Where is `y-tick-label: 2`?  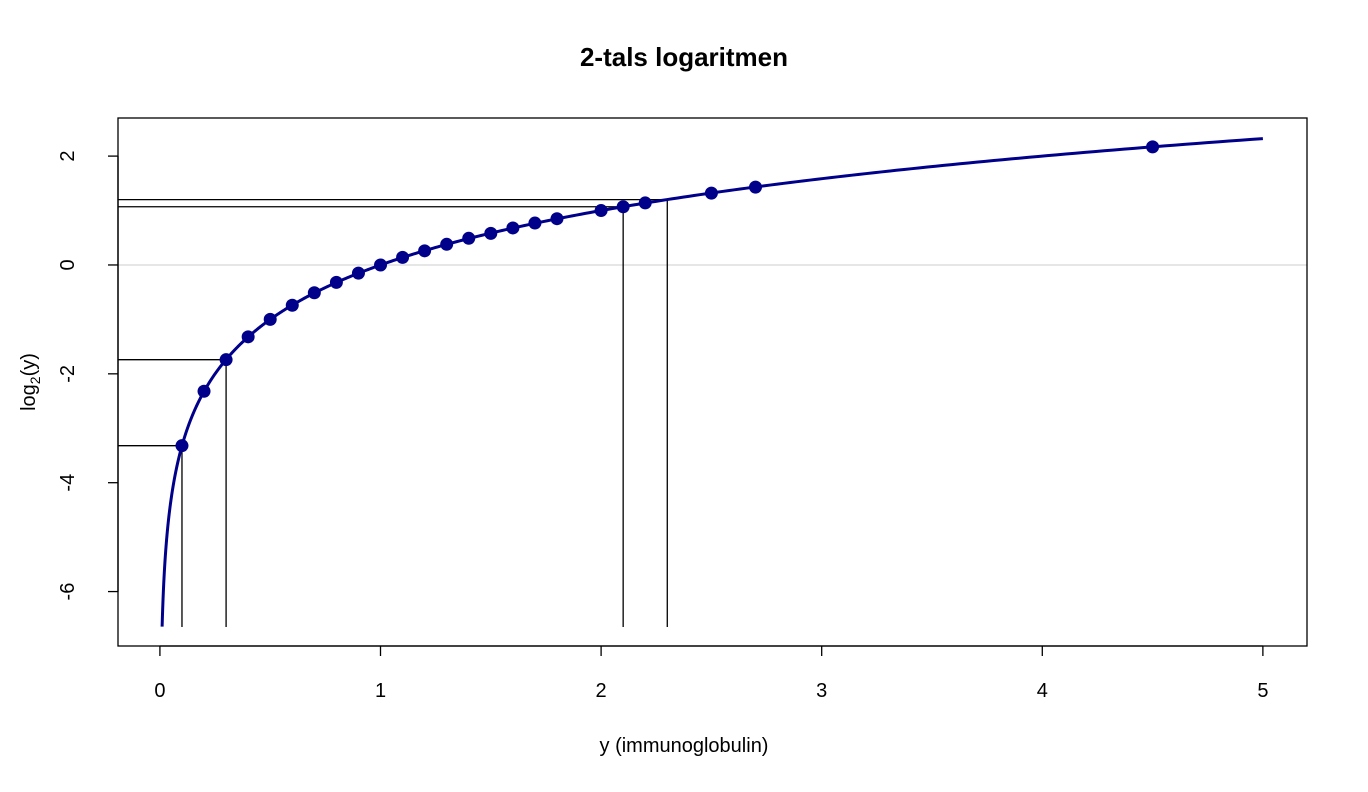 y-tick-label: 2 is located at coordinates (68, 156).